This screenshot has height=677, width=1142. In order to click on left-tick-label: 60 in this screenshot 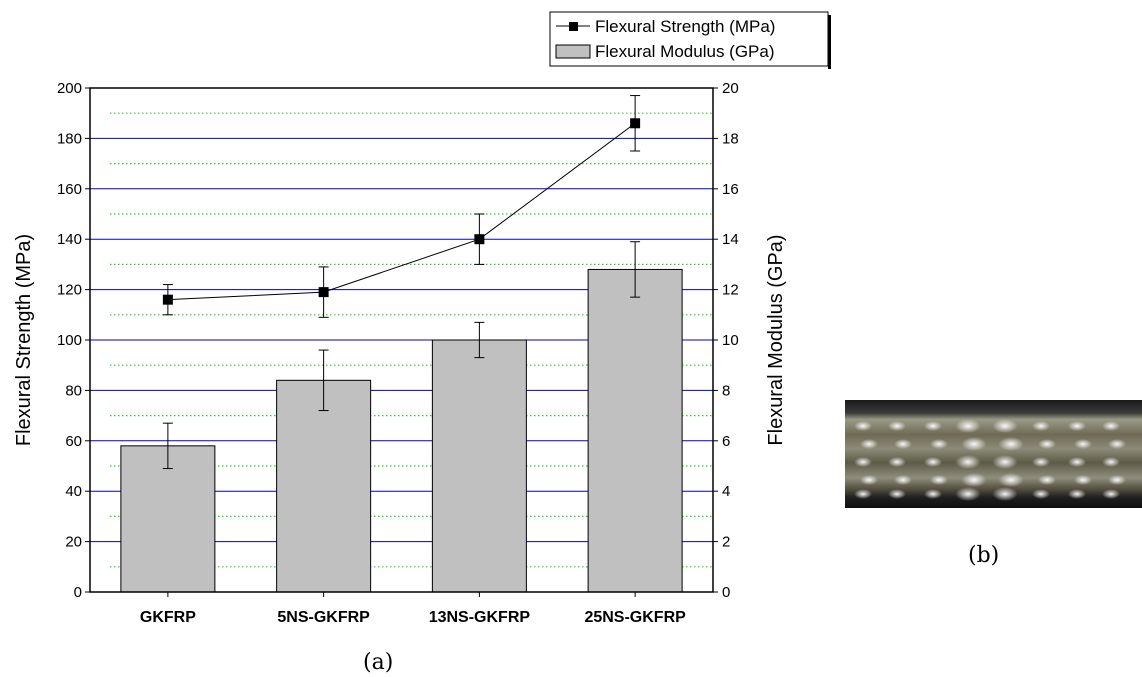, I will do `click(73, 441)`.